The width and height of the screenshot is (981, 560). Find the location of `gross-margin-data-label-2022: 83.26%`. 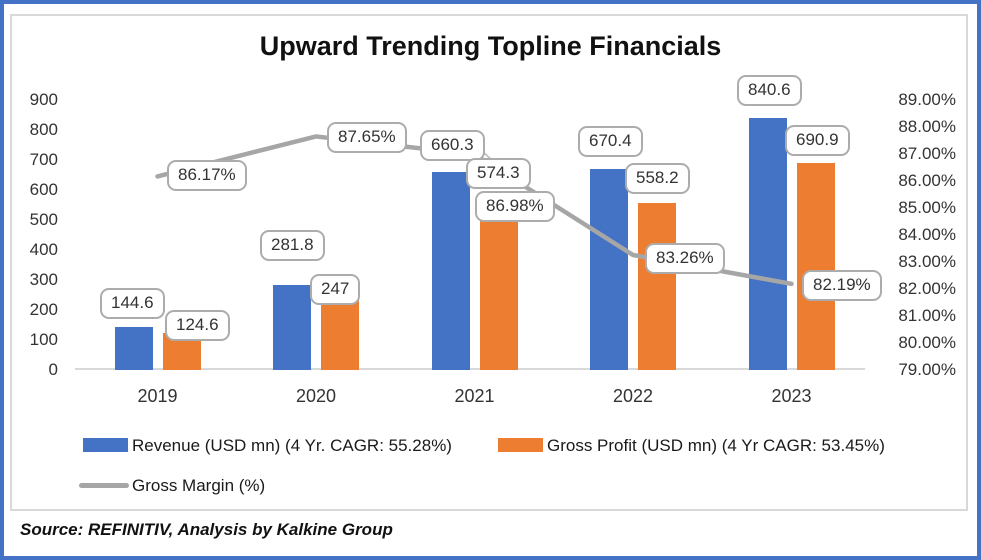

gross-margin-data-label-2022: 83.26% is located at coordinates (685, 258).